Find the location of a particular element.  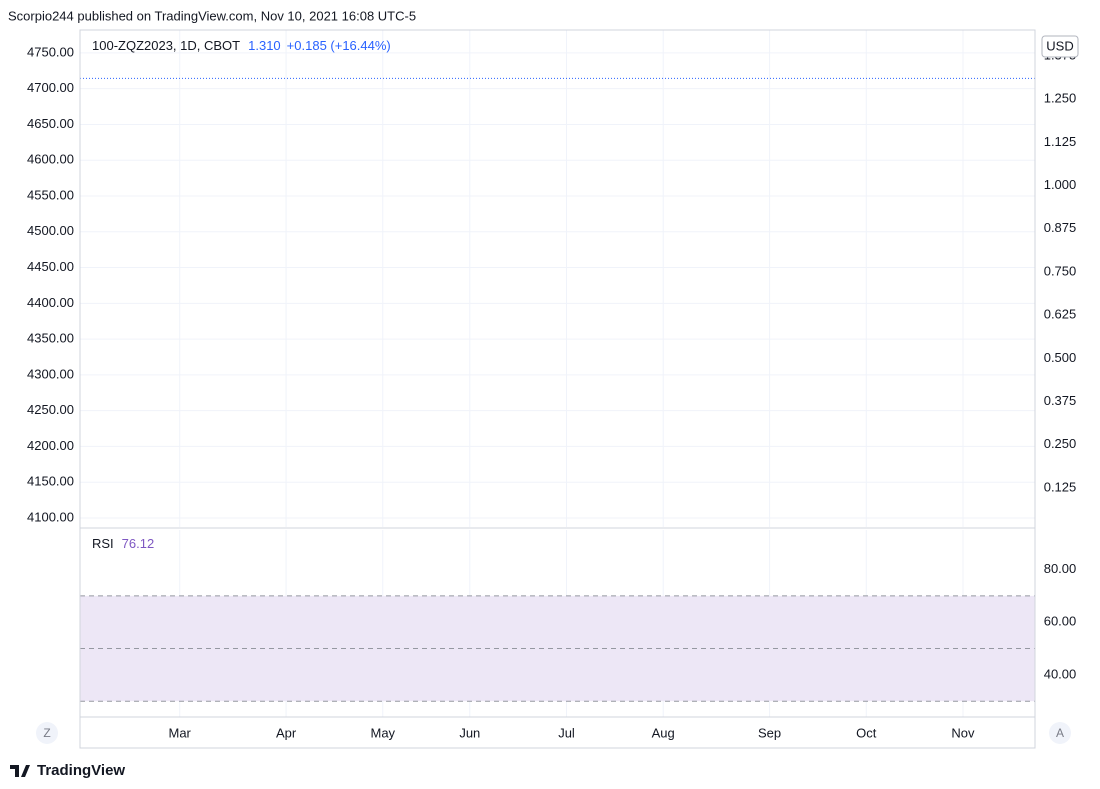

brand-name: TradingView is located at coordinates (81, 770).